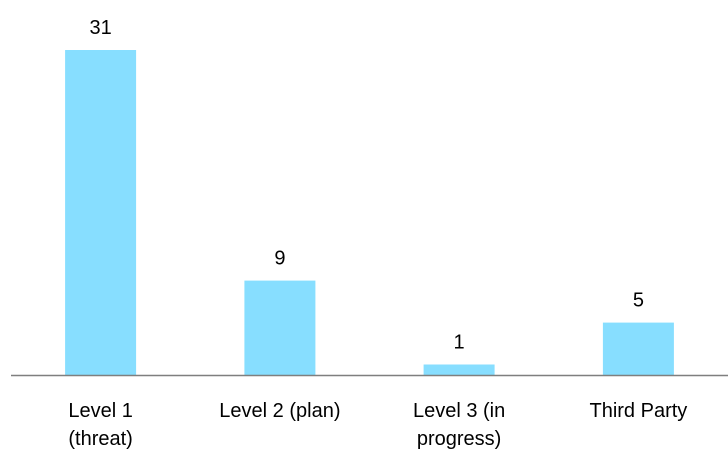 The width and height of the screenshot is (728, 449). Describe the element at coordinates (459, 438) in the screenshot. I see `category-label-line: progress)` at that location.